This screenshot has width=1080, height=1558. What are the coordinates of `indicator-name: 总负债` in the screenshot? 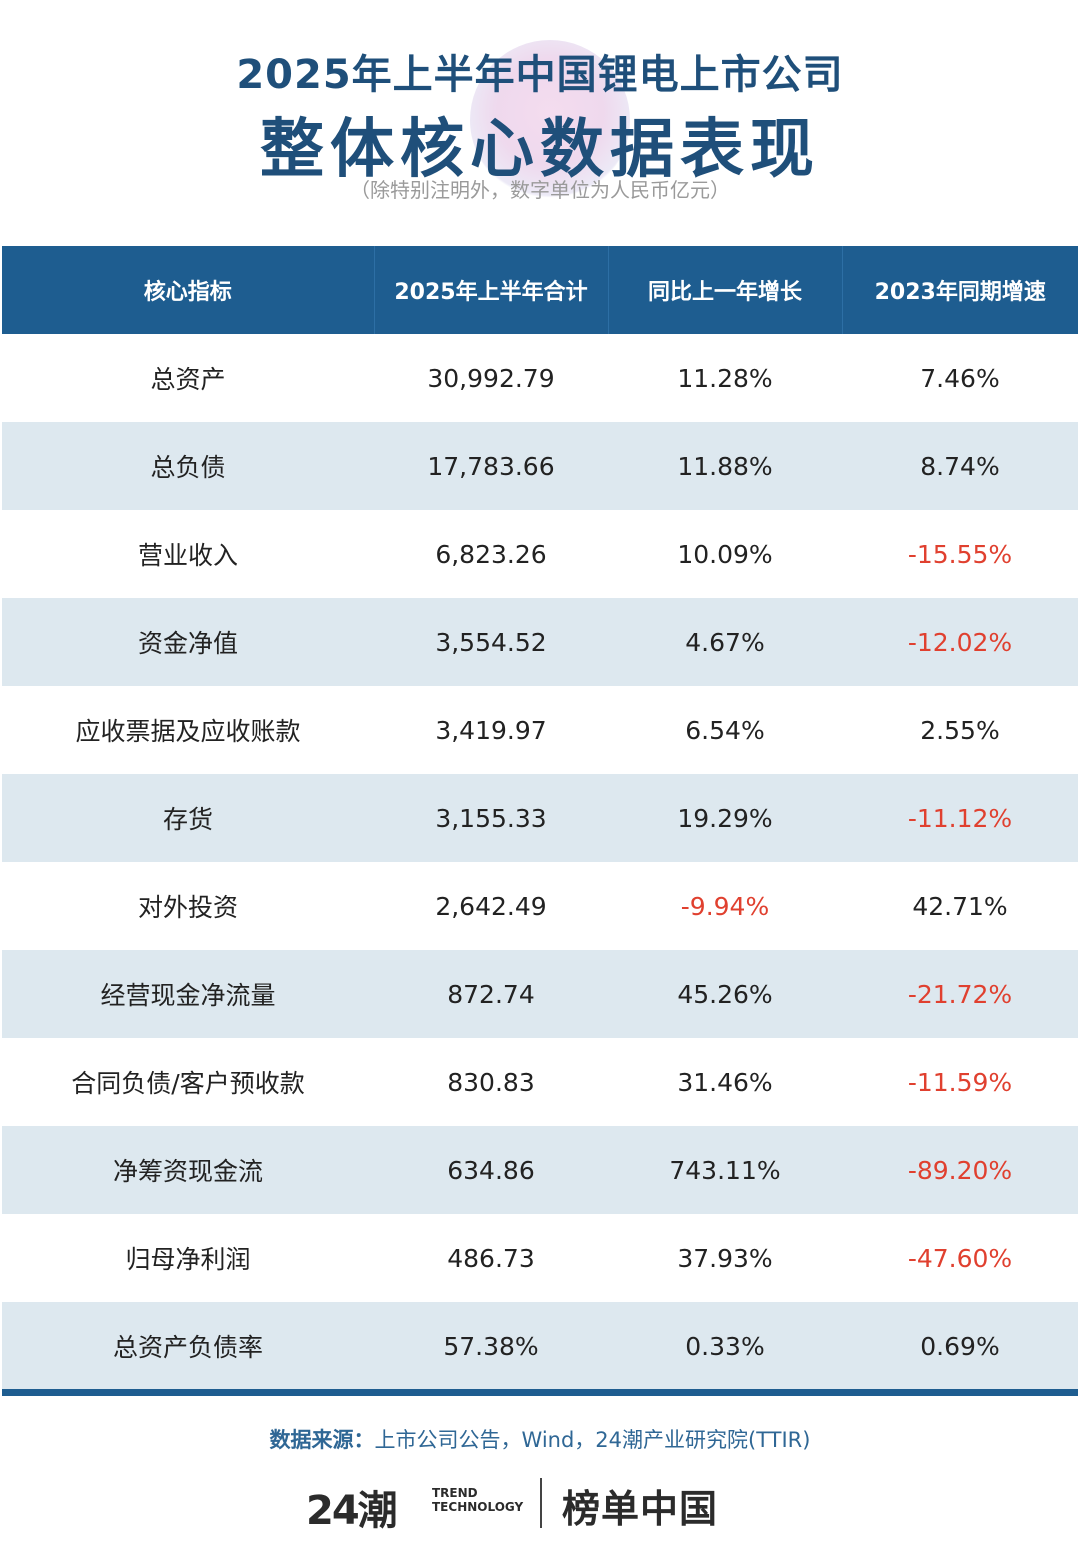 It's located at (188, 467).